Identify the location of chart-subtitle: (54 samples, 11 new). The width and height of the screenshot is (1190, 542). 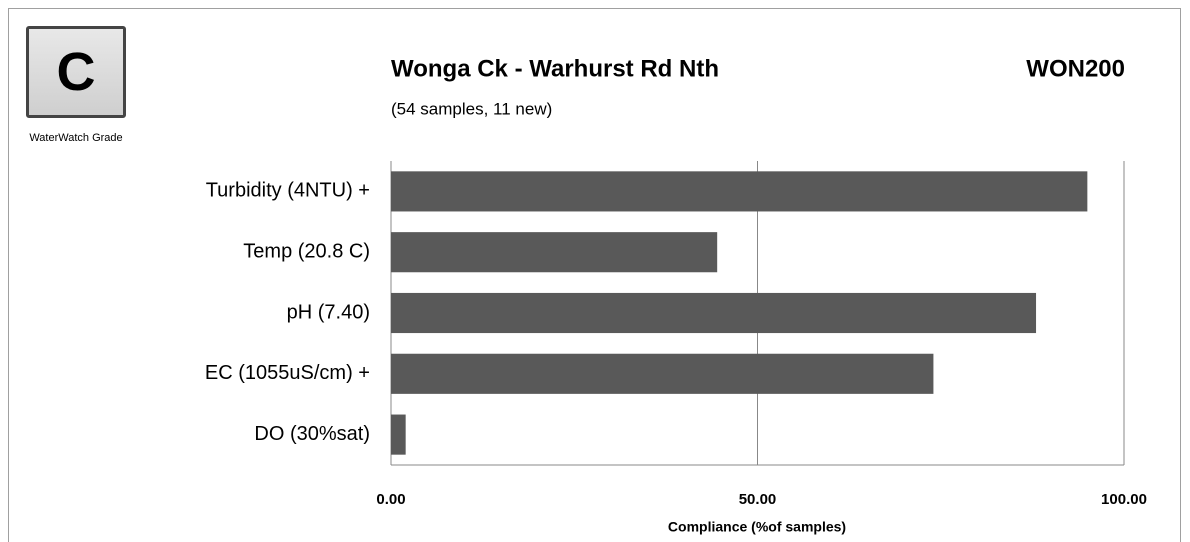
(471, 108).